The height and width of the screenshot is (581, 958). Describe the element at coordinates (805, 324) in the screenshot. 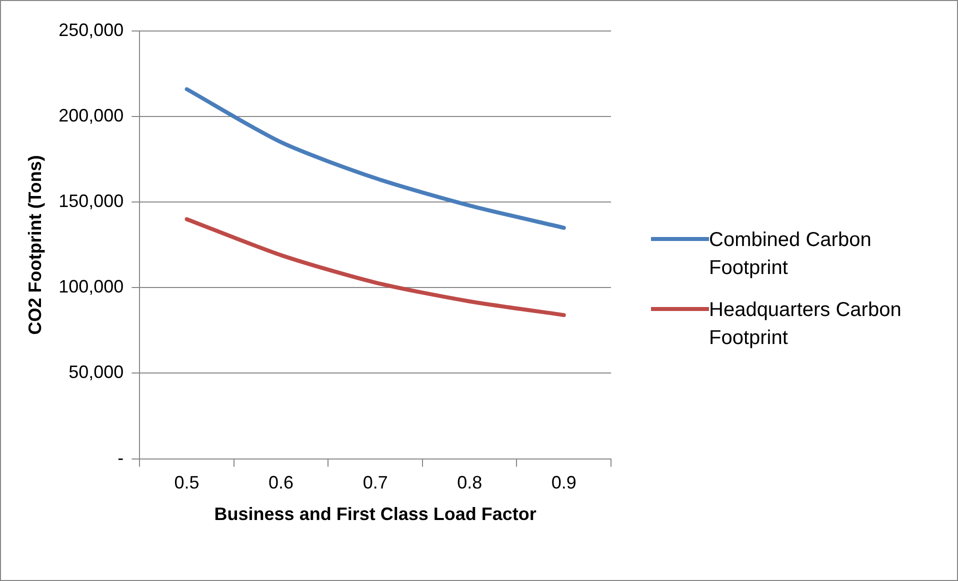

I see `legend-label: Headquarters Carbon Footprint` at that location.